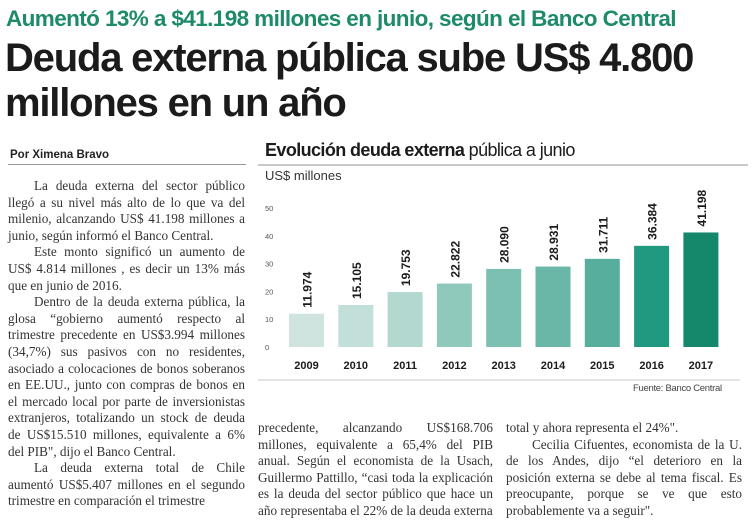 The image size is (754, 529). Describe the element at coordinates (454, 366) in the screenshot. I see `x-tick-label: 2012` at that location.